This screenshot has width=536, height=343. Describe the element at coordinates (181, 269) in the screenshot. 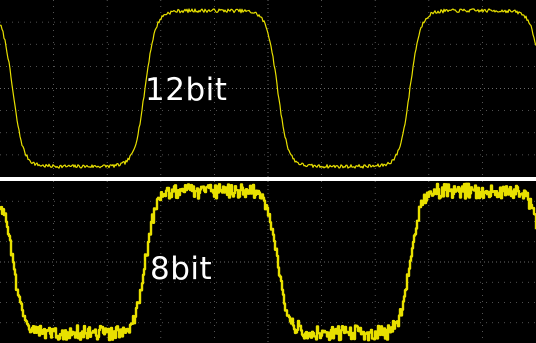

I see `bit-depth-label-8bit: 8bit` at that location.